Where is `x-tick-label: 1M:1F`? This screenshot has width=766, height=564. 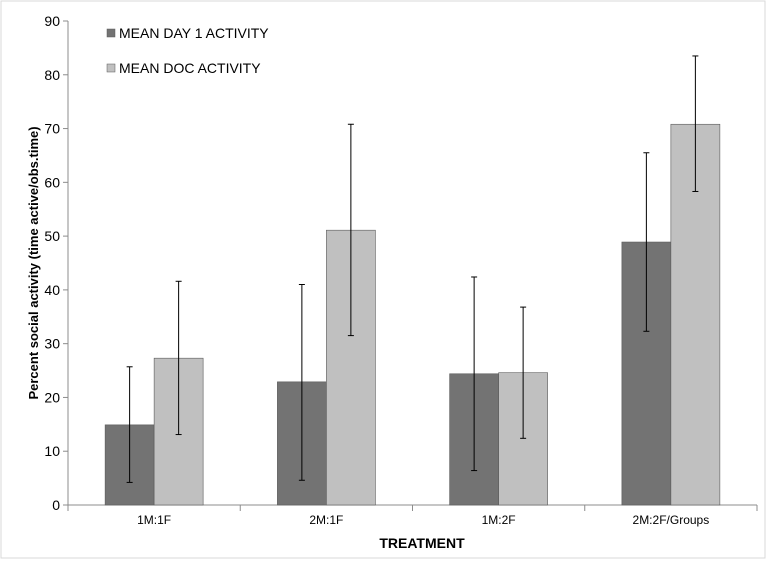 x-tick-label: 1M:1F is located at coordinates (154, 520).